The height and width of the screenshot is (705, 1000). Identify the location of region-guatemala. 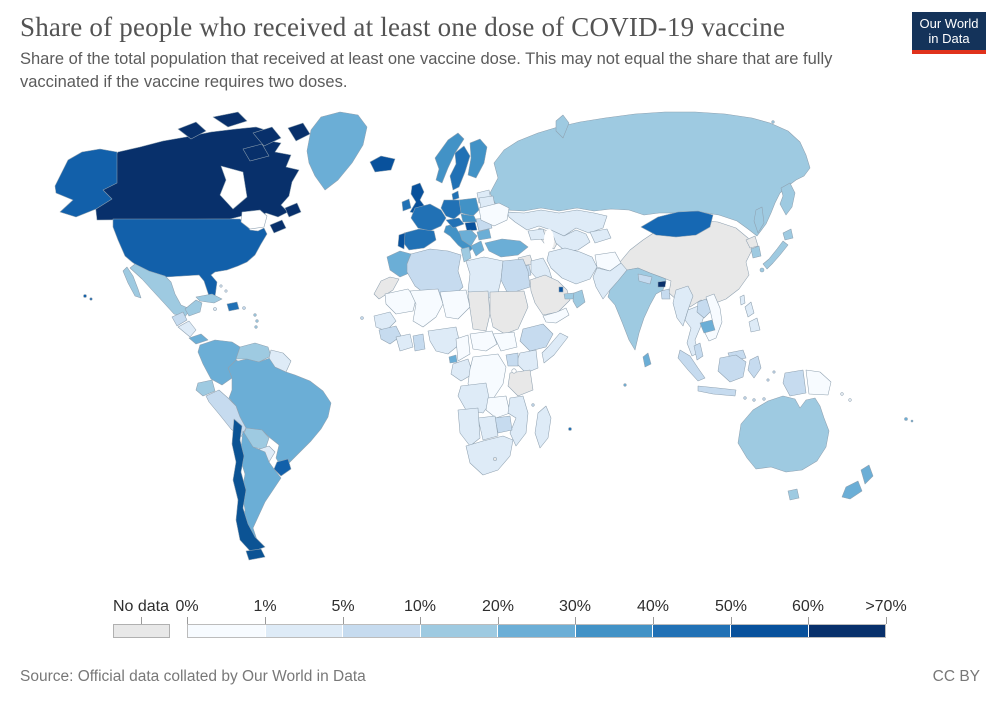
(179, 319).